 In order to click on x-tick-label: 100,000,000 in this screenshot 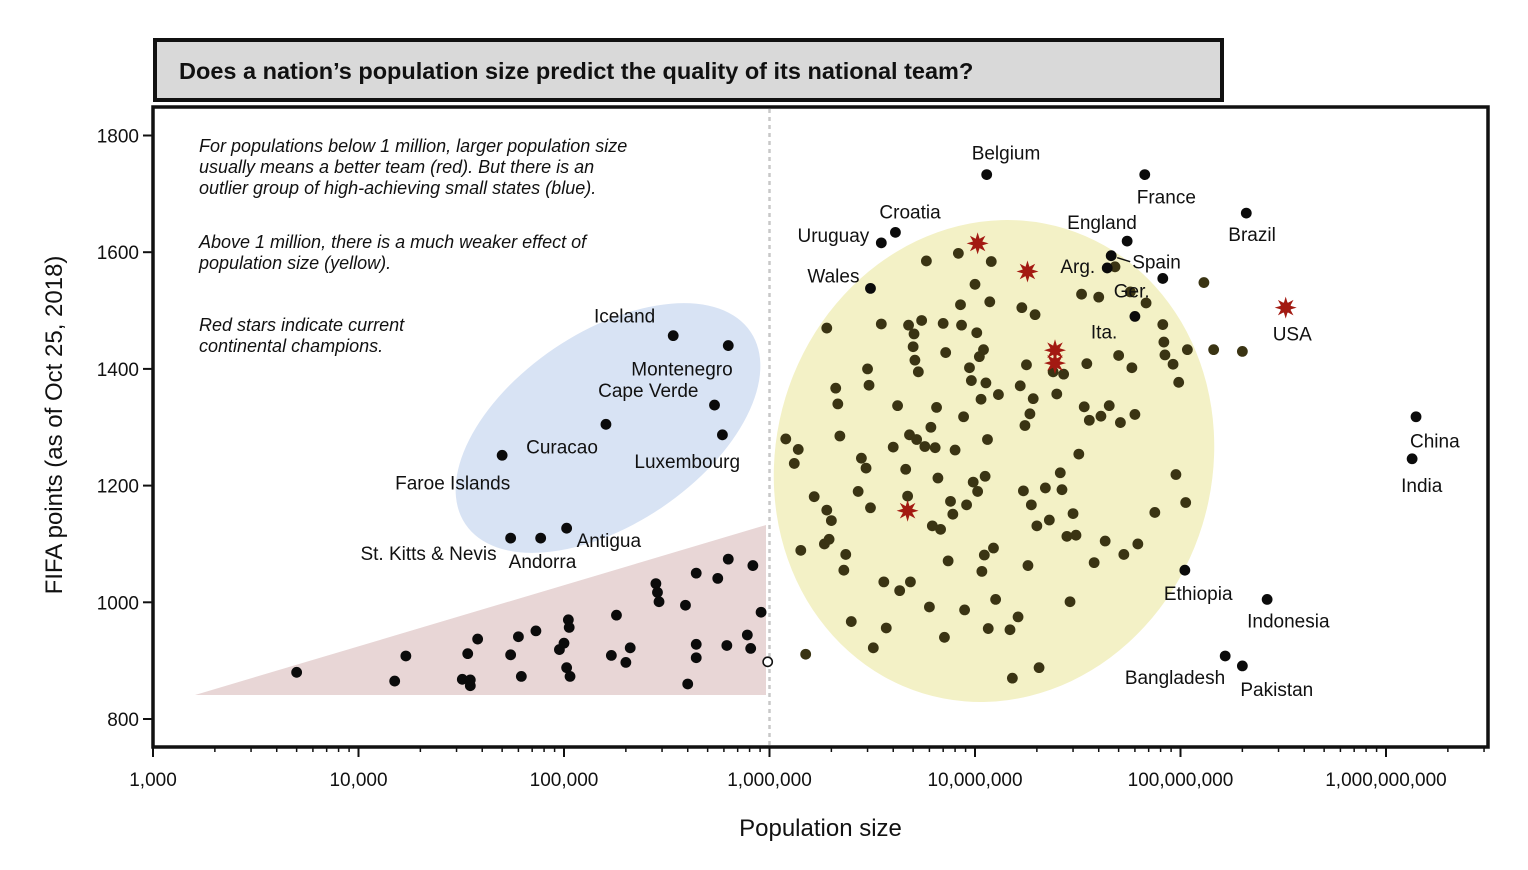, I will do `click(1181, 780)`.